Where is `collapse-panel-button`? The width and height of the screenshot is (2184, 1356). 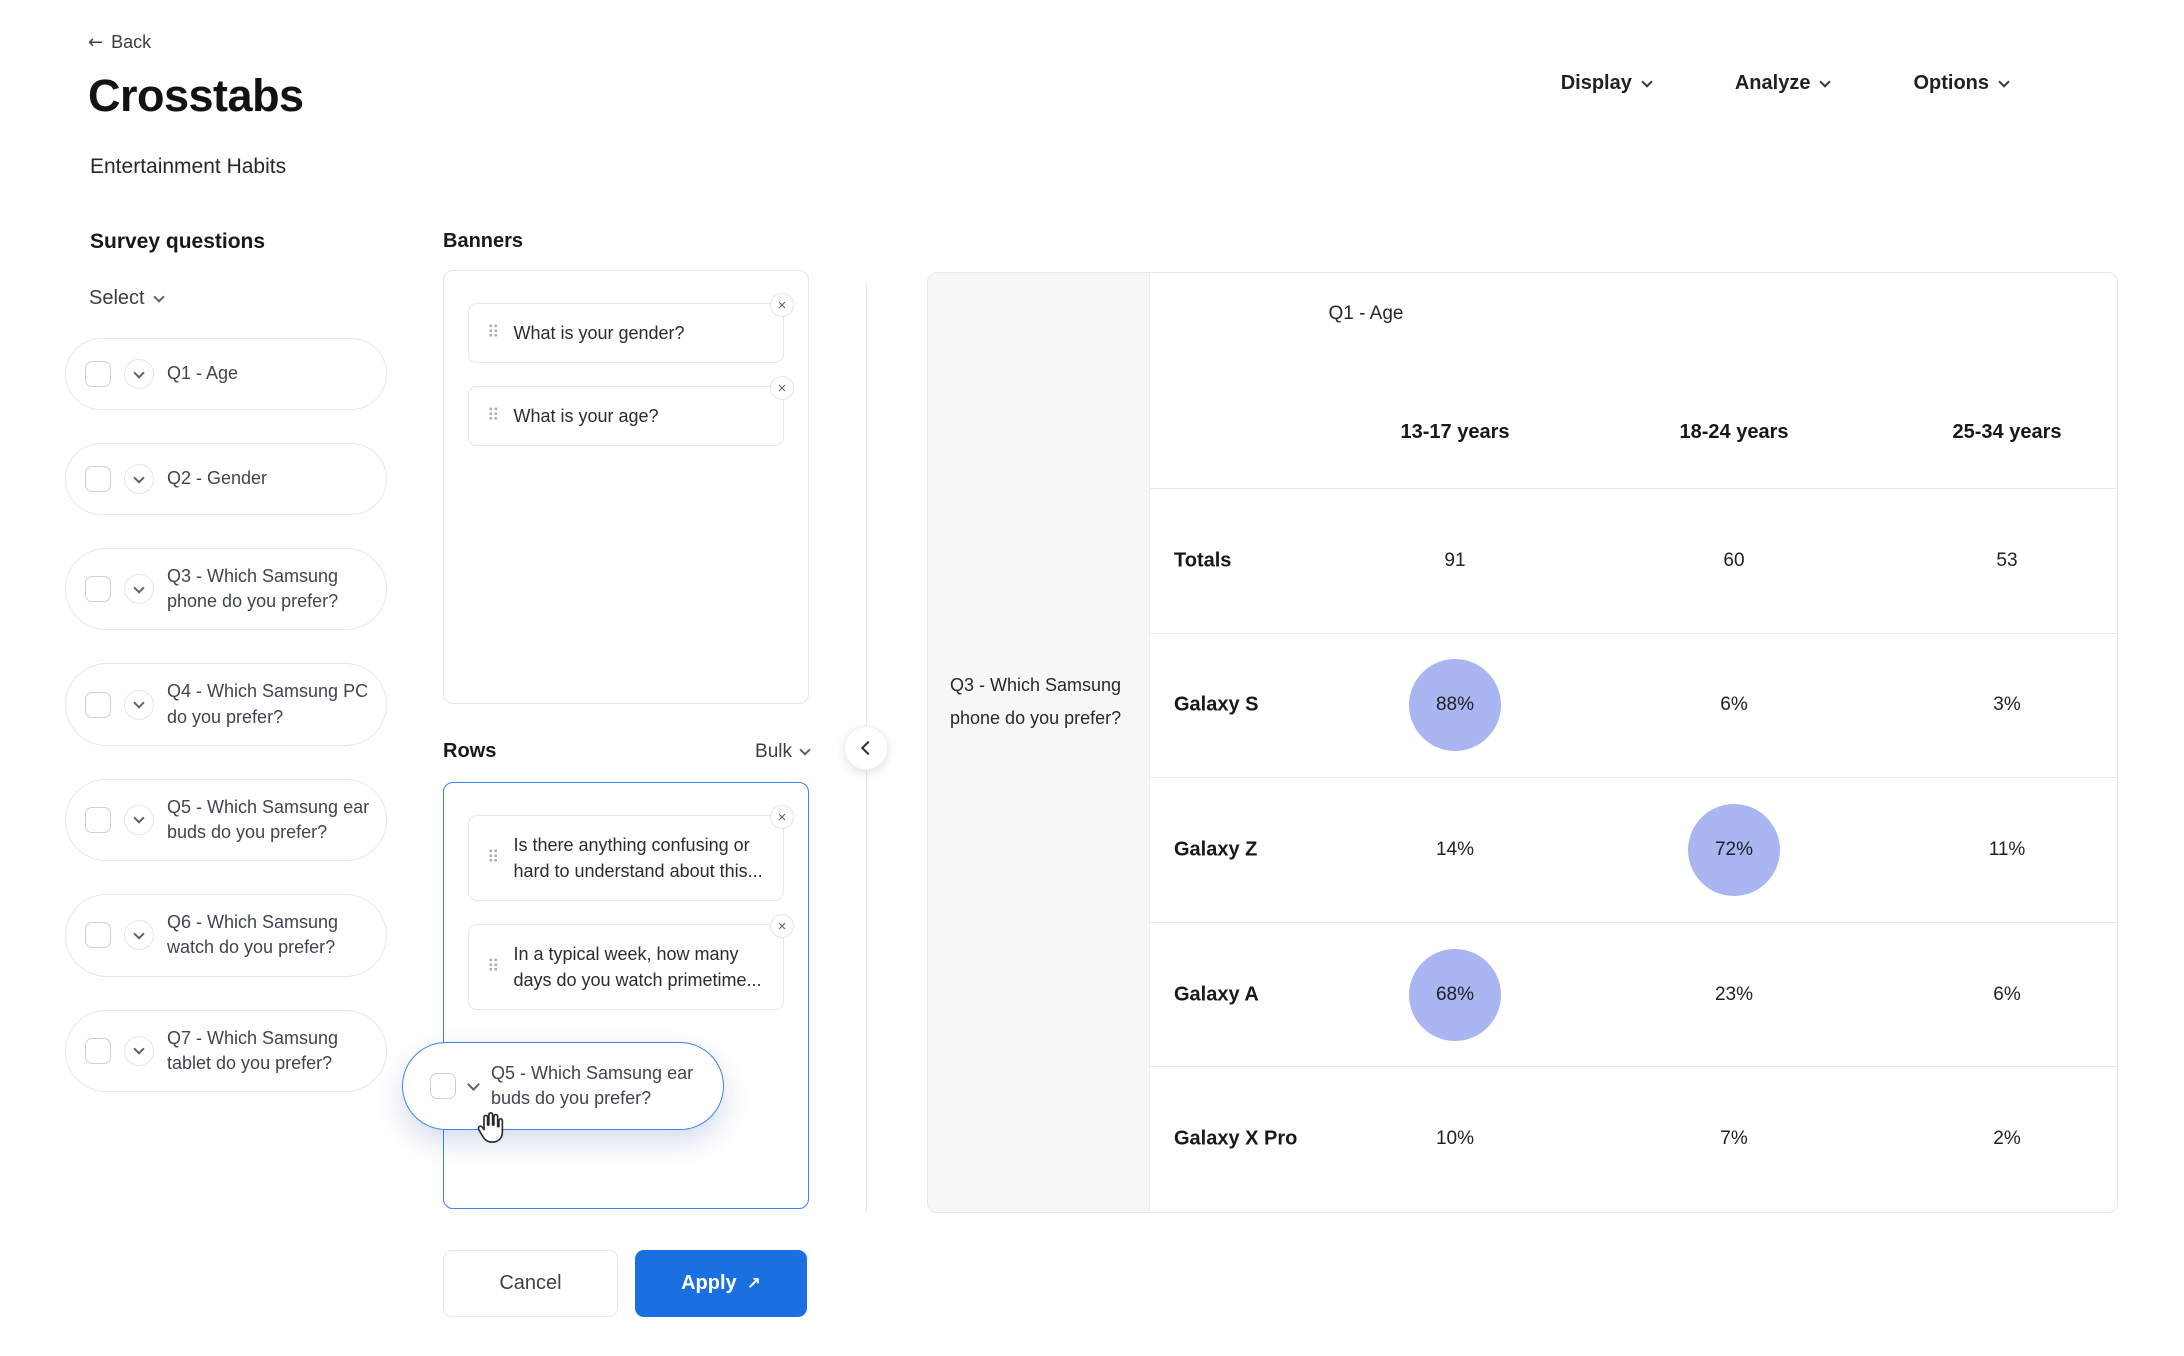
collapse-panel-button is located at coordinates (866, 748).